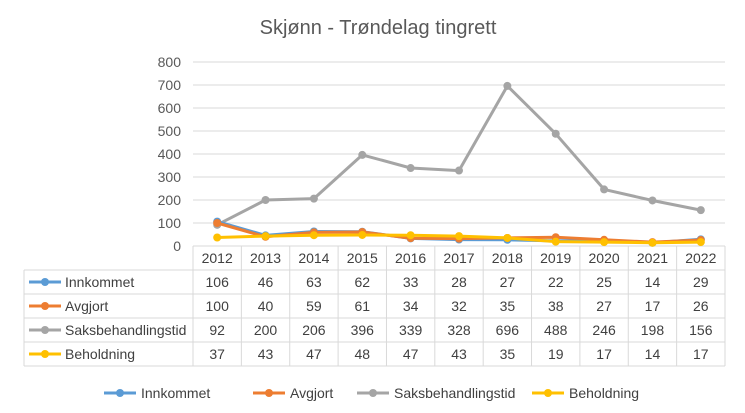 The height and width of the screenshot is (413, 745). I want to click on data-label: 100, so click(218, 306).